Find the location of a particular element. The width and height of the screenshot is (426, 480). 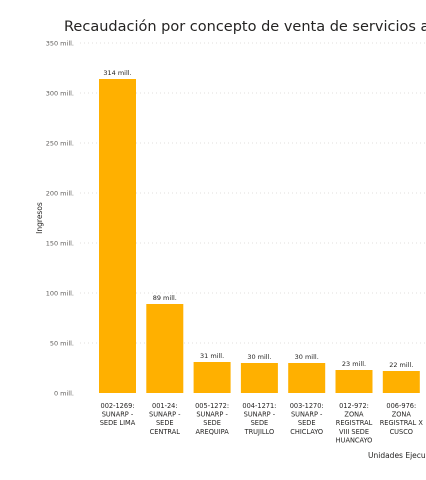

y-tick-label: 100 mill. is located at coordinates (60, 293).